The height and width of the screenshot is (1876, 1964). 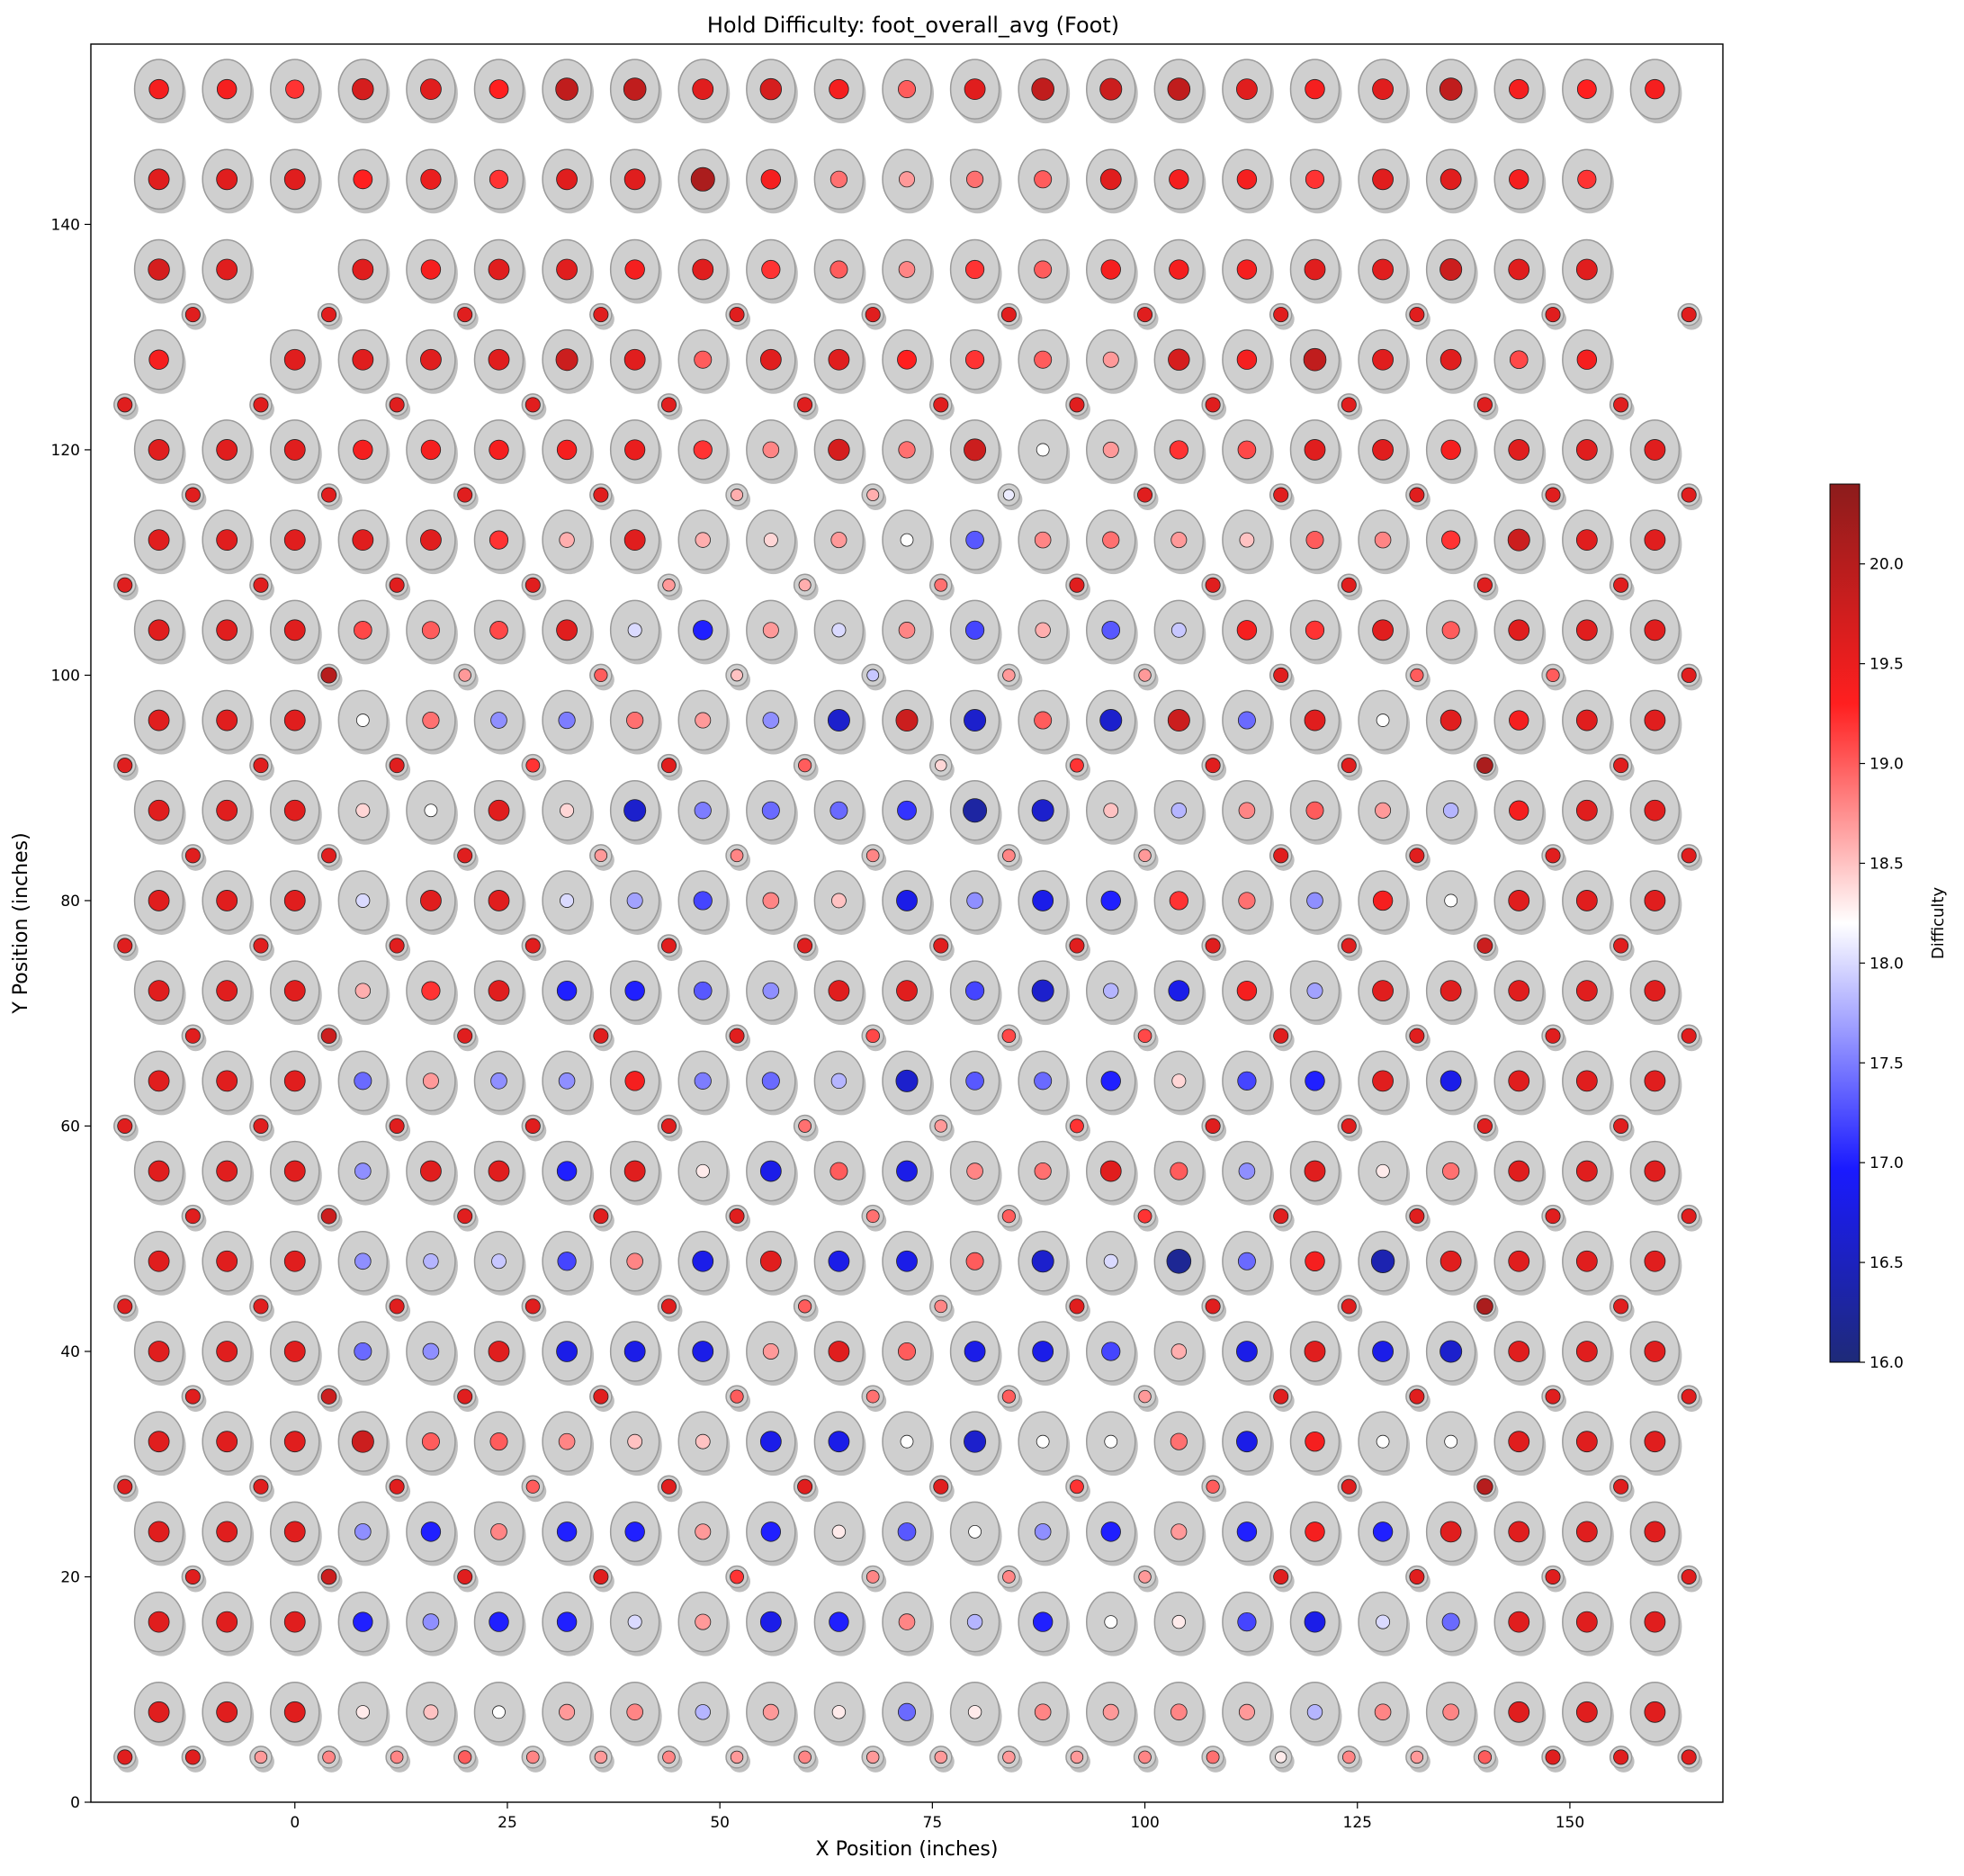 I want to click on colorbar-tick-label: 16.5, so click(x=1887, y=1263).